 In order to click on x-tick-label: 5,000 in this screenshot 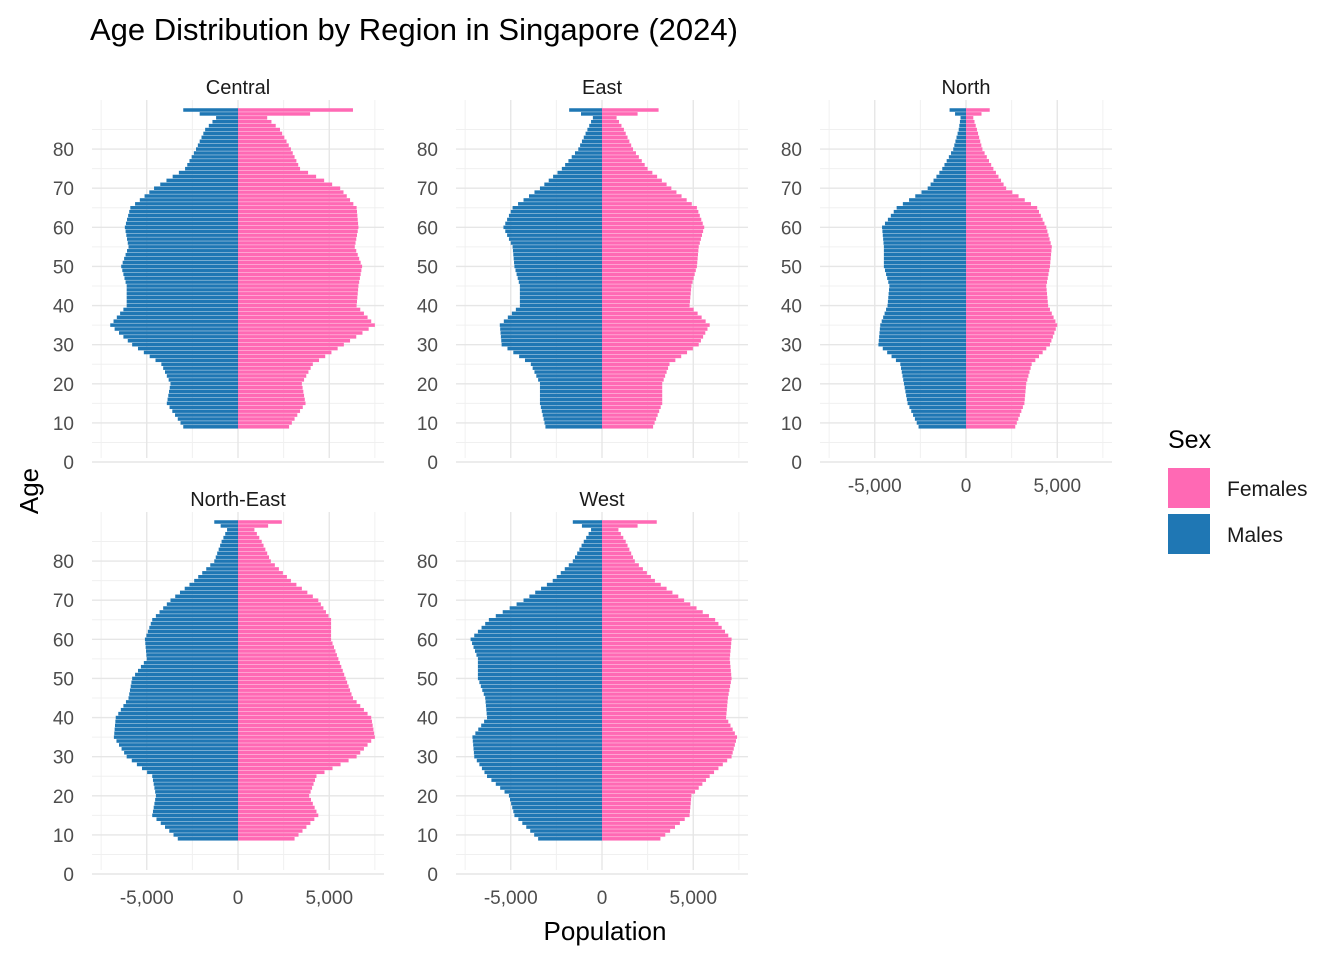, I will do `click(329, 898)`.